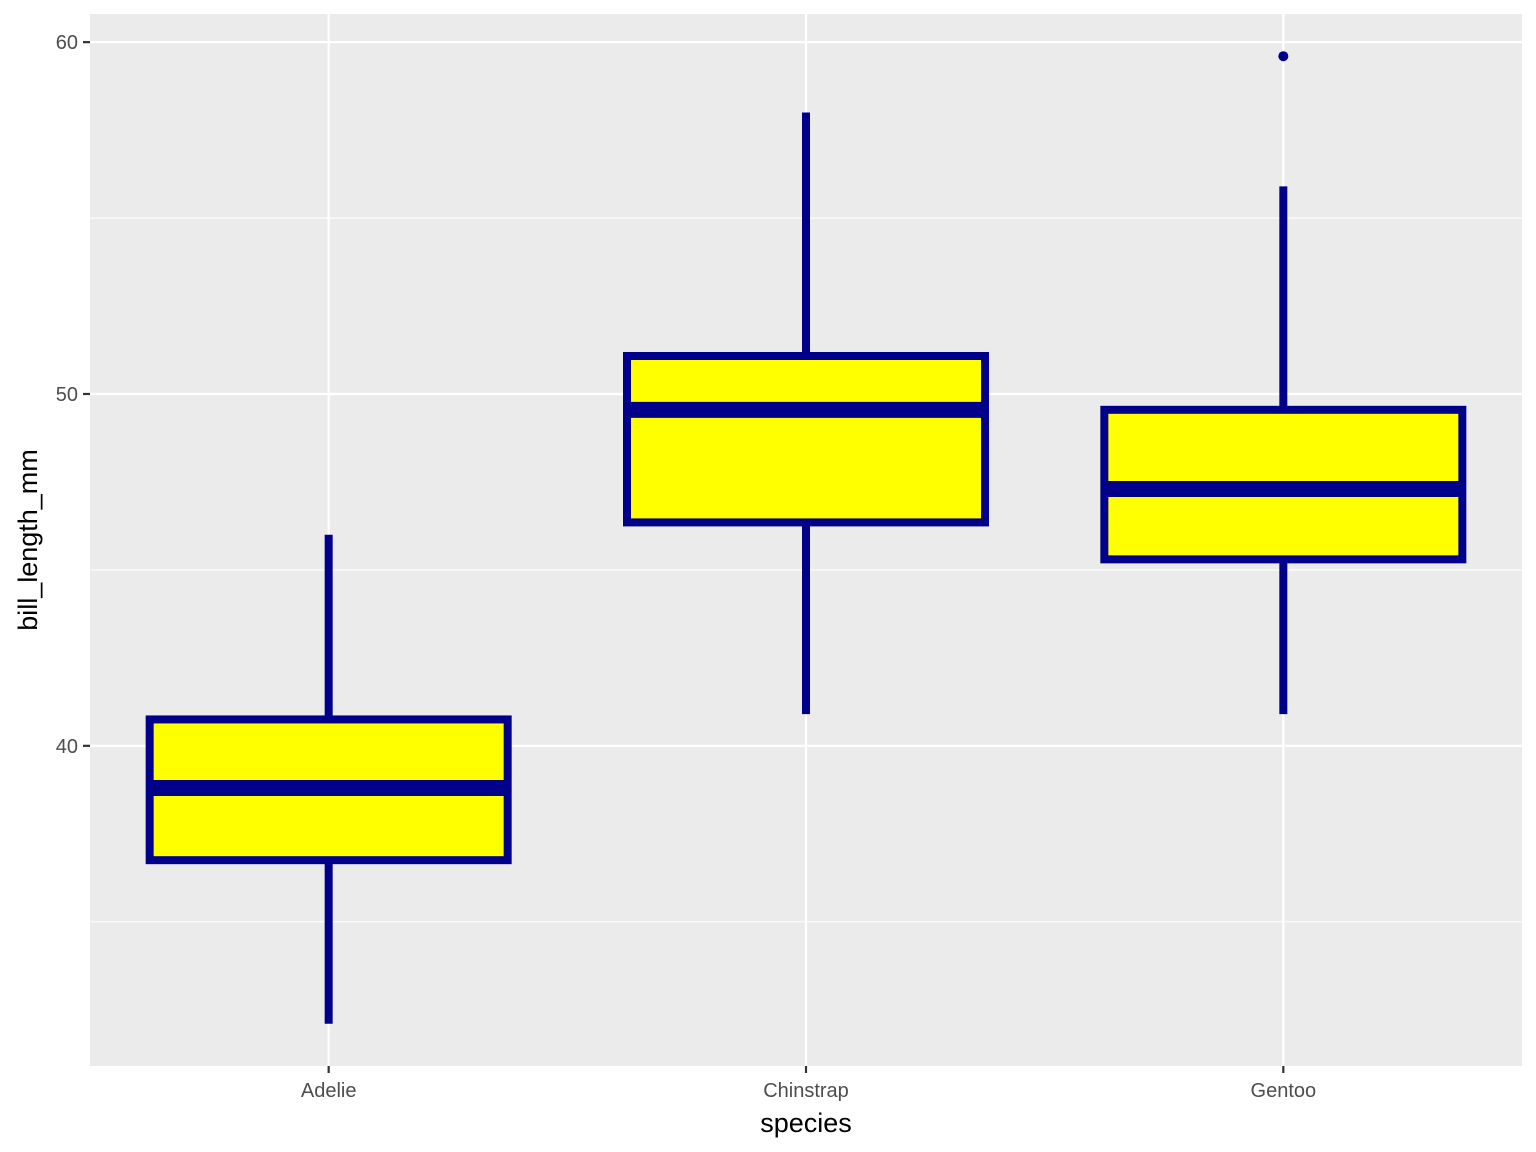 This screenshot has height=1152, width=1536. I want to click on x-tick-label: Chinstrap, so click(806, 1091).